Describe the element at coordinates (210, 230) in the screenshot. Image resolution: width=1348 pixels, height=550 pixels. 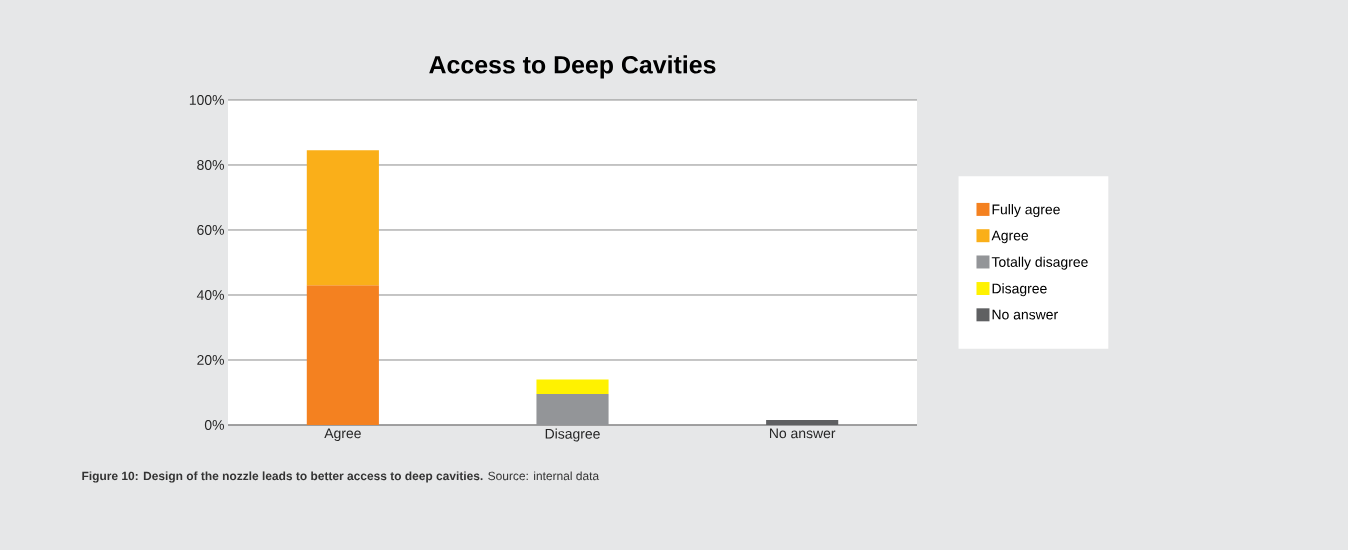
I see `y-tick-label: 60%` at that location.